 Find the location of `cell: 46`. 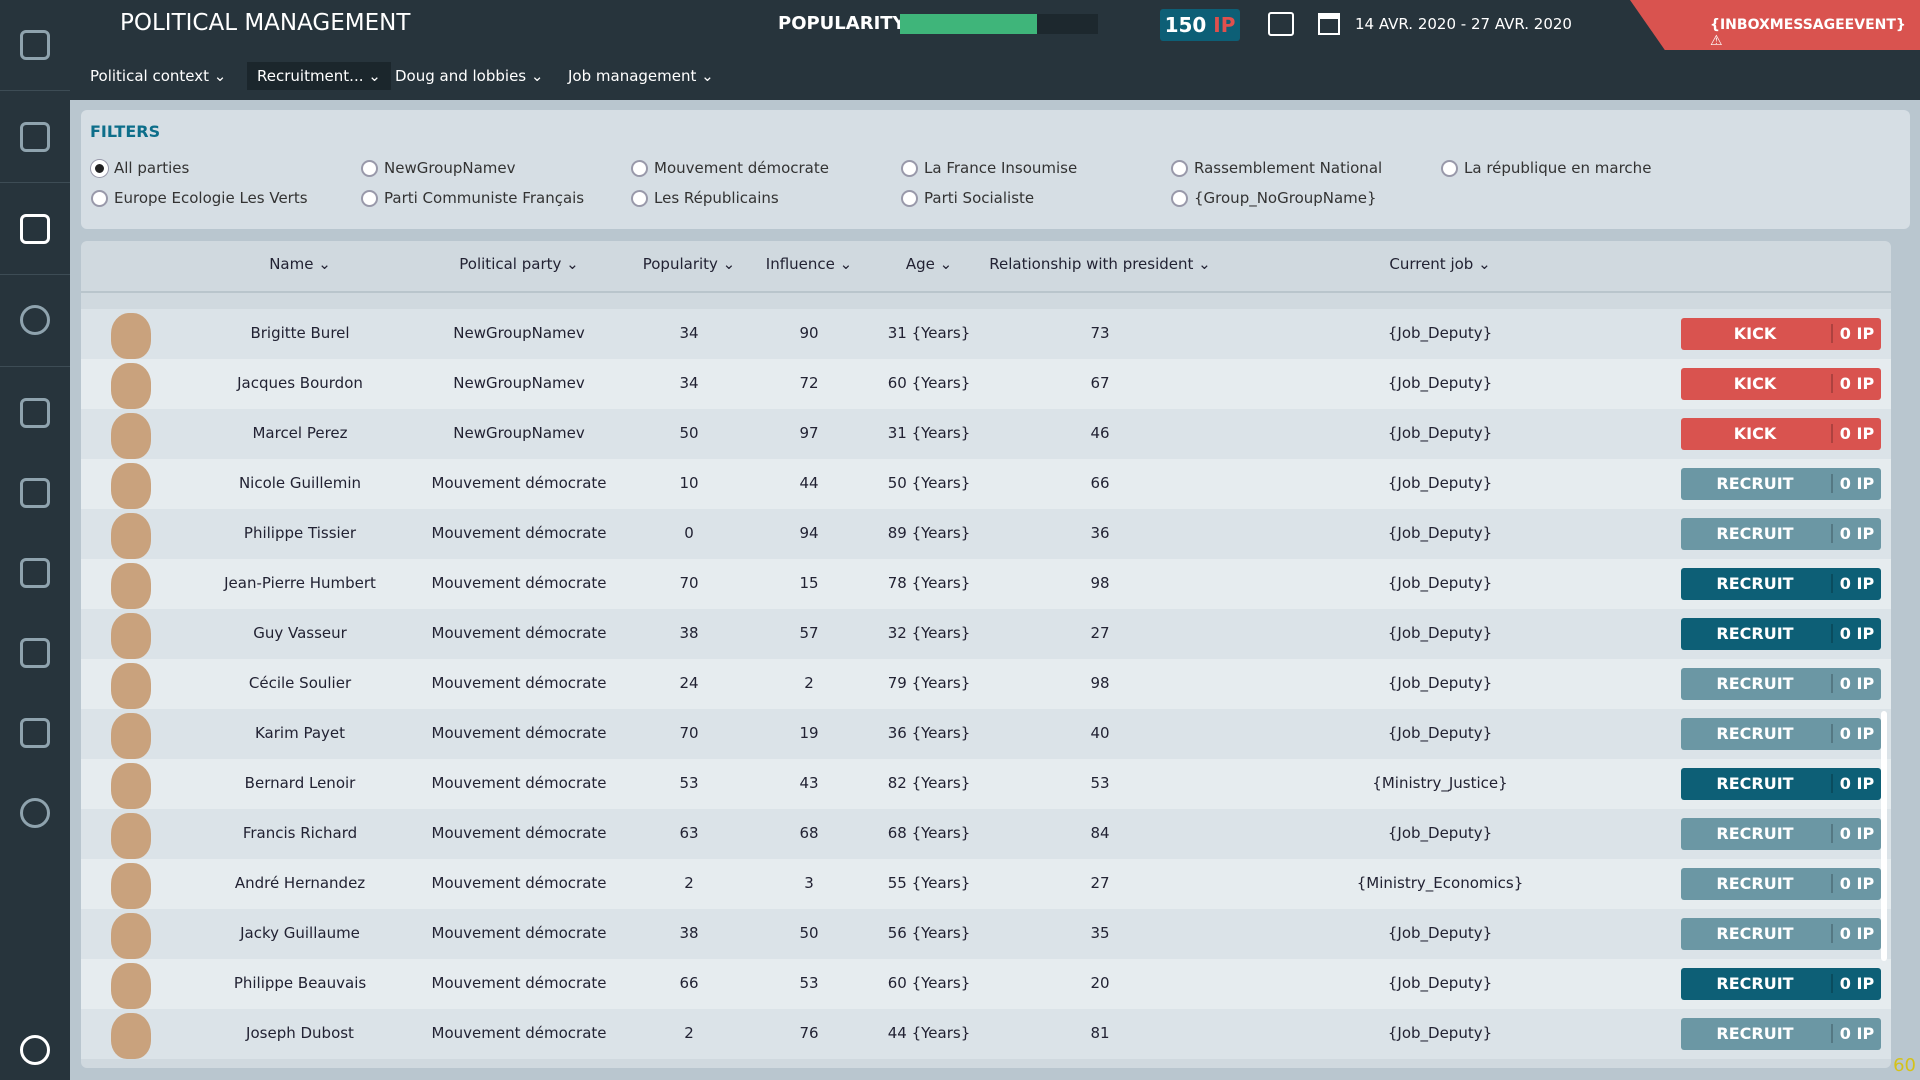

cell: 46 is located at coordinates (1100, 433).